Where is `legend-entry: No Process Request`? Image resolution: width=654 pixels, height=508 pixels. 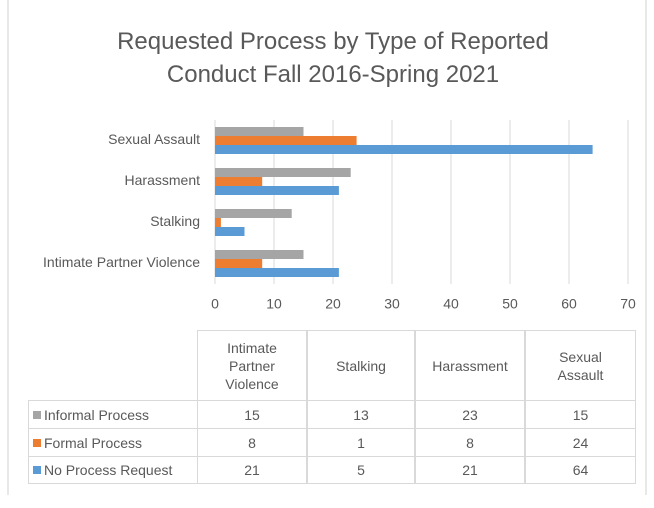
legend-entry: No Process Request is located at coordinates (112, 470).